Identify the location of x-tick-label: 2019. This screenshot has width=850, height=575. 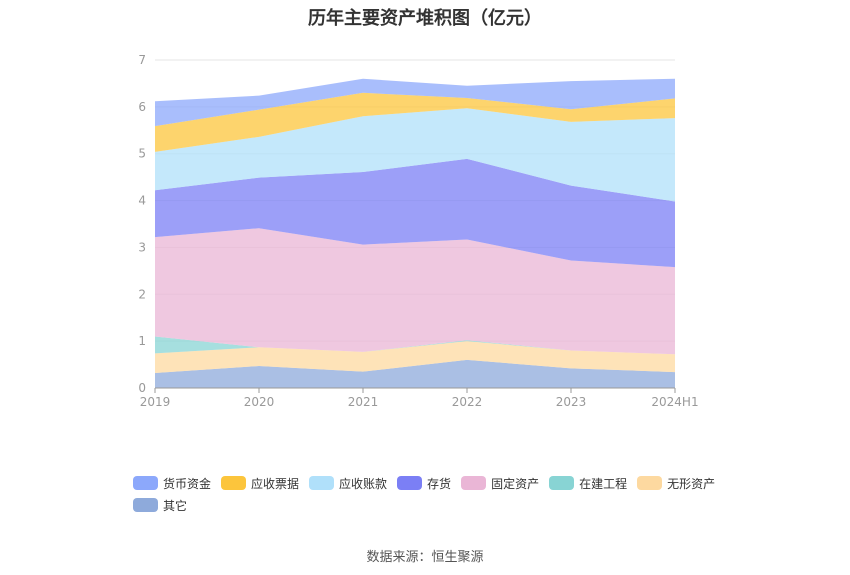
(155, 402).